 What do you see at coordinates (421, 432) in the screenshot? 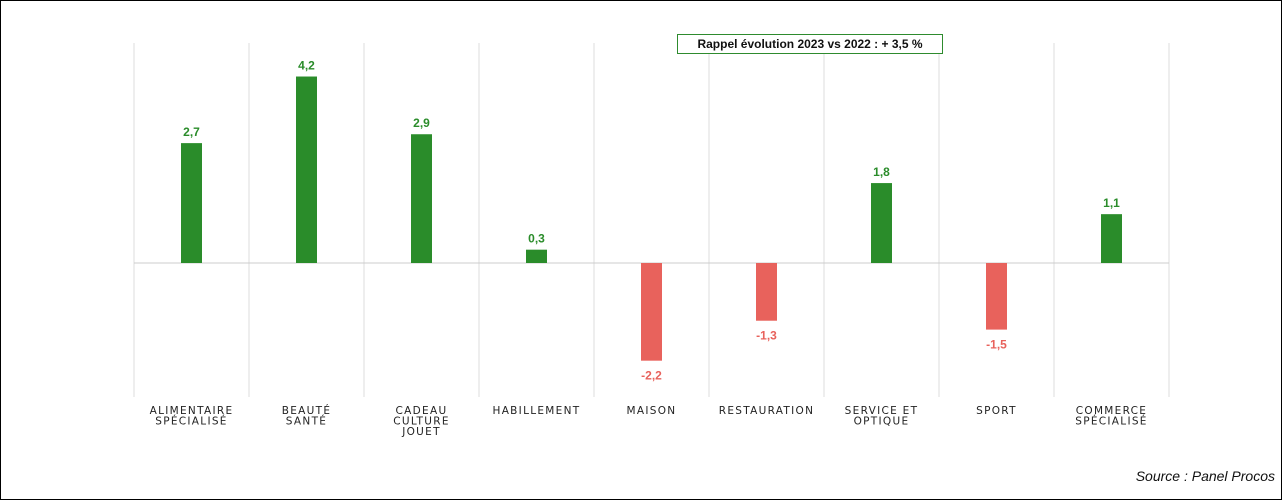
I see `category-label: JOUET` at bounding box center [421, 432].